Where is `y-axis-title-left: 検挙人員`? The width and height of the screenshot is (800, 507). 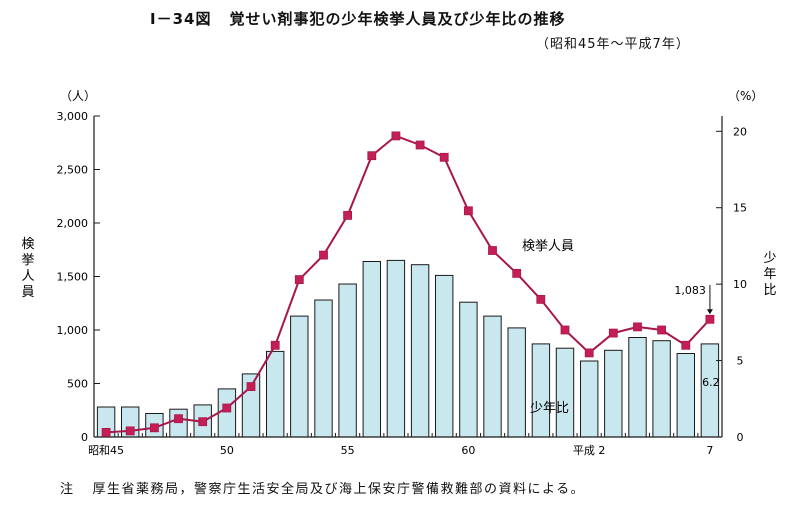 y-axis-title-left: 検挙人員 is located at coordinates (27, 268).